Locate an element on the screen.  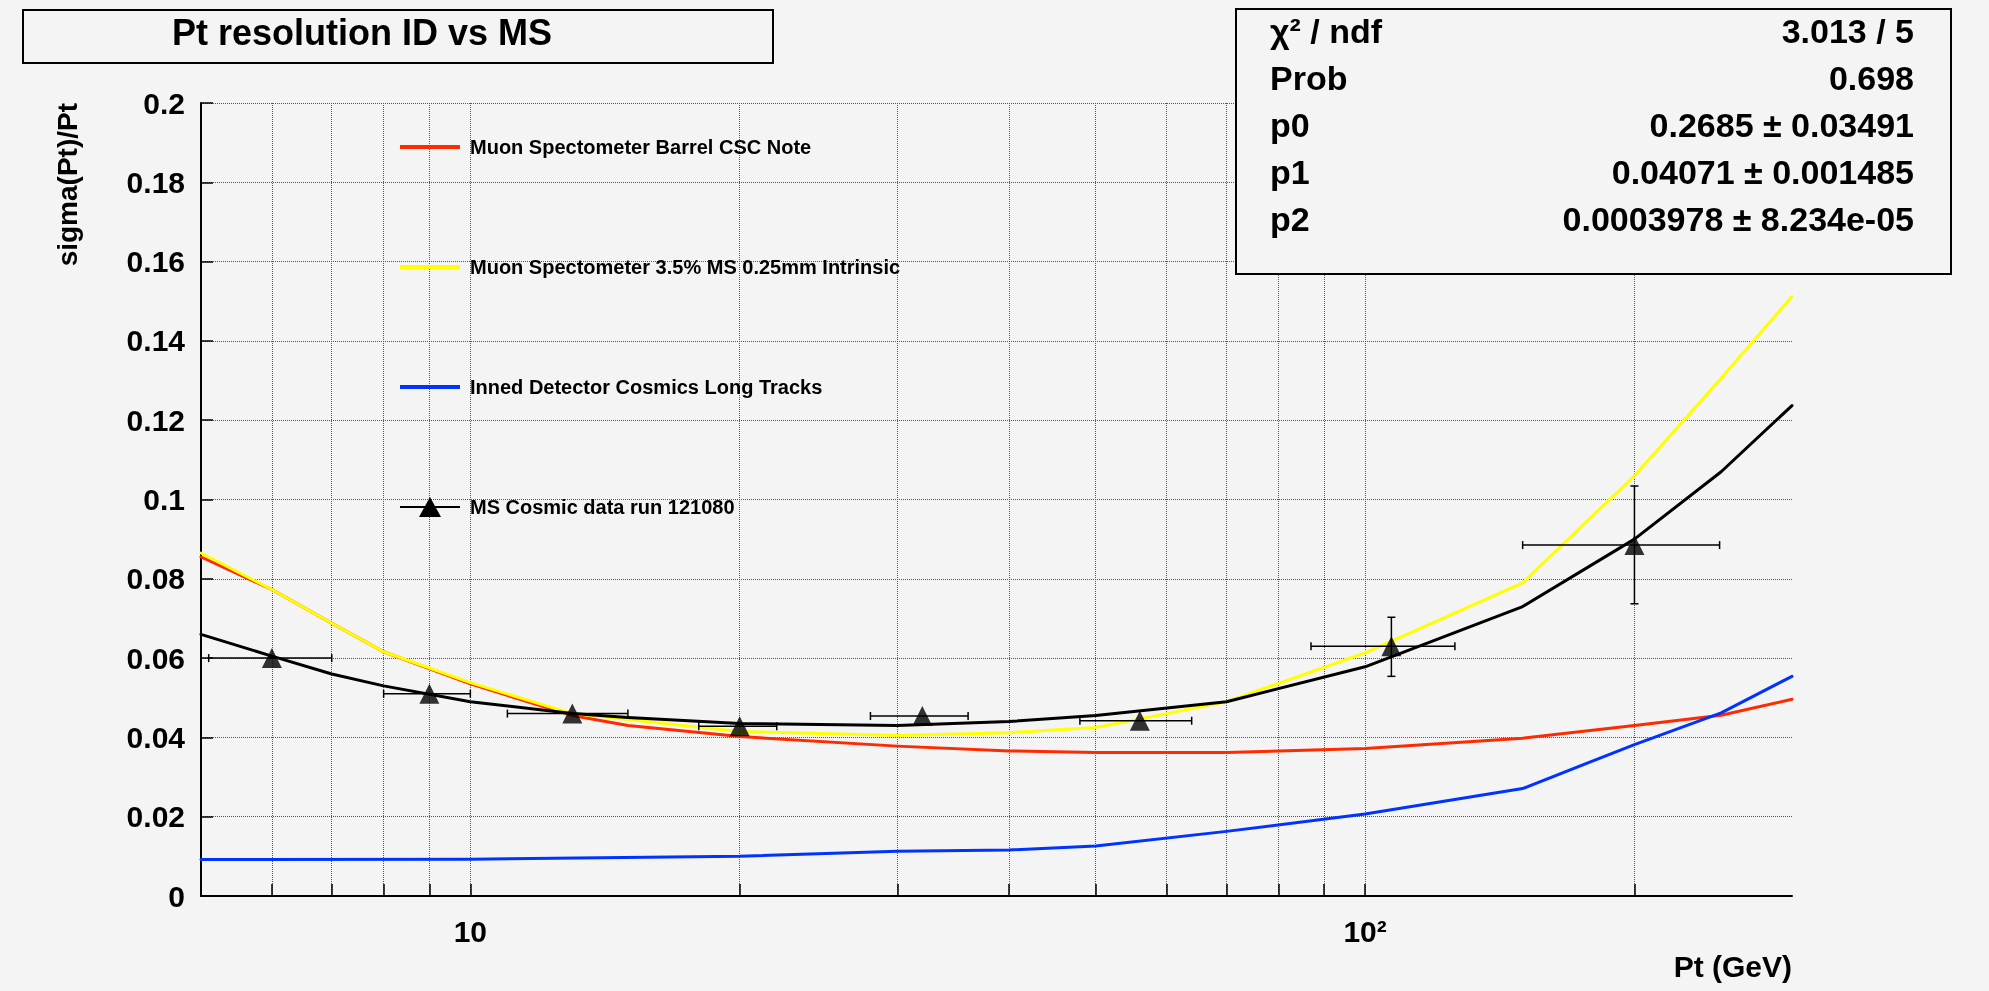
chart-title: Pt resolution ID vs MS is located at coordinates (362, 32).